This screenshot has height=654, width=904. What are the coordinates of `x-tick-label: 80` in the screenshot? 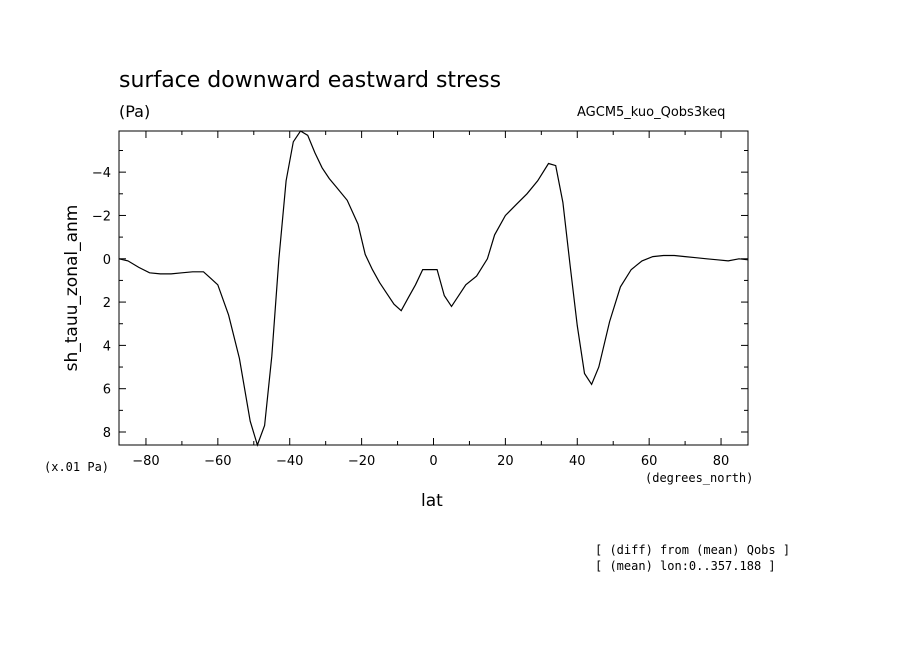 It's located at (721, 461).